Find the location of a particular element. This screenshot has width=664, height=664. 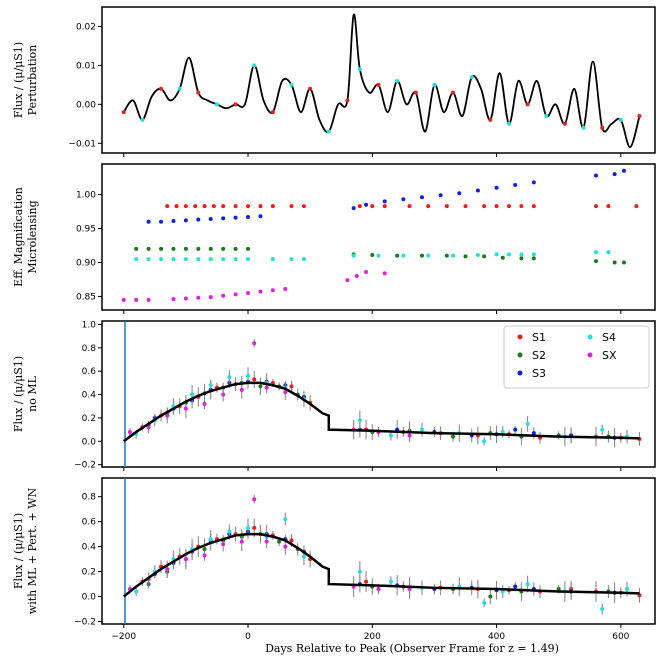

y-axis-label: Microlensing is located at coordinates (32, 236).